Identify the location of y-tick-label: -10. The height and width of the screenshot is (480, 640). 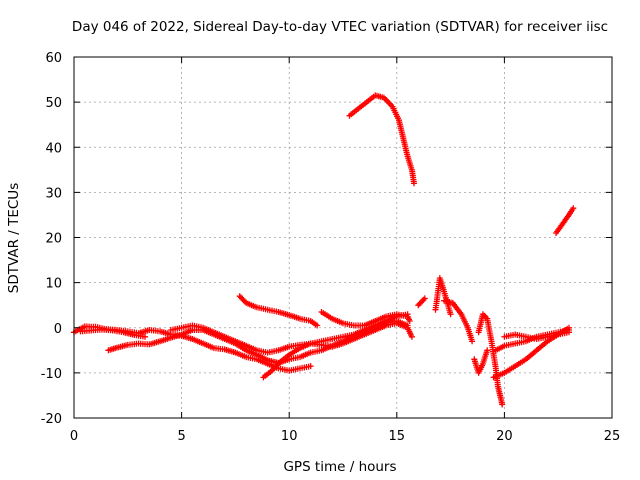
(51, 374).